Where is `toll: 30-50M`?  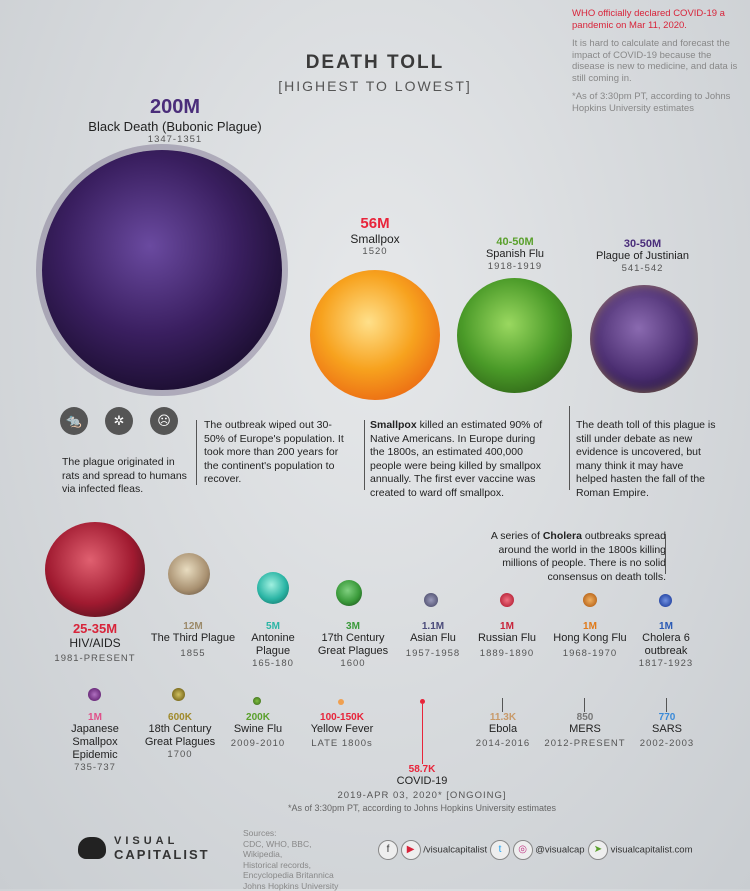
toll: 30-50M is located at coordinates (642, 244).